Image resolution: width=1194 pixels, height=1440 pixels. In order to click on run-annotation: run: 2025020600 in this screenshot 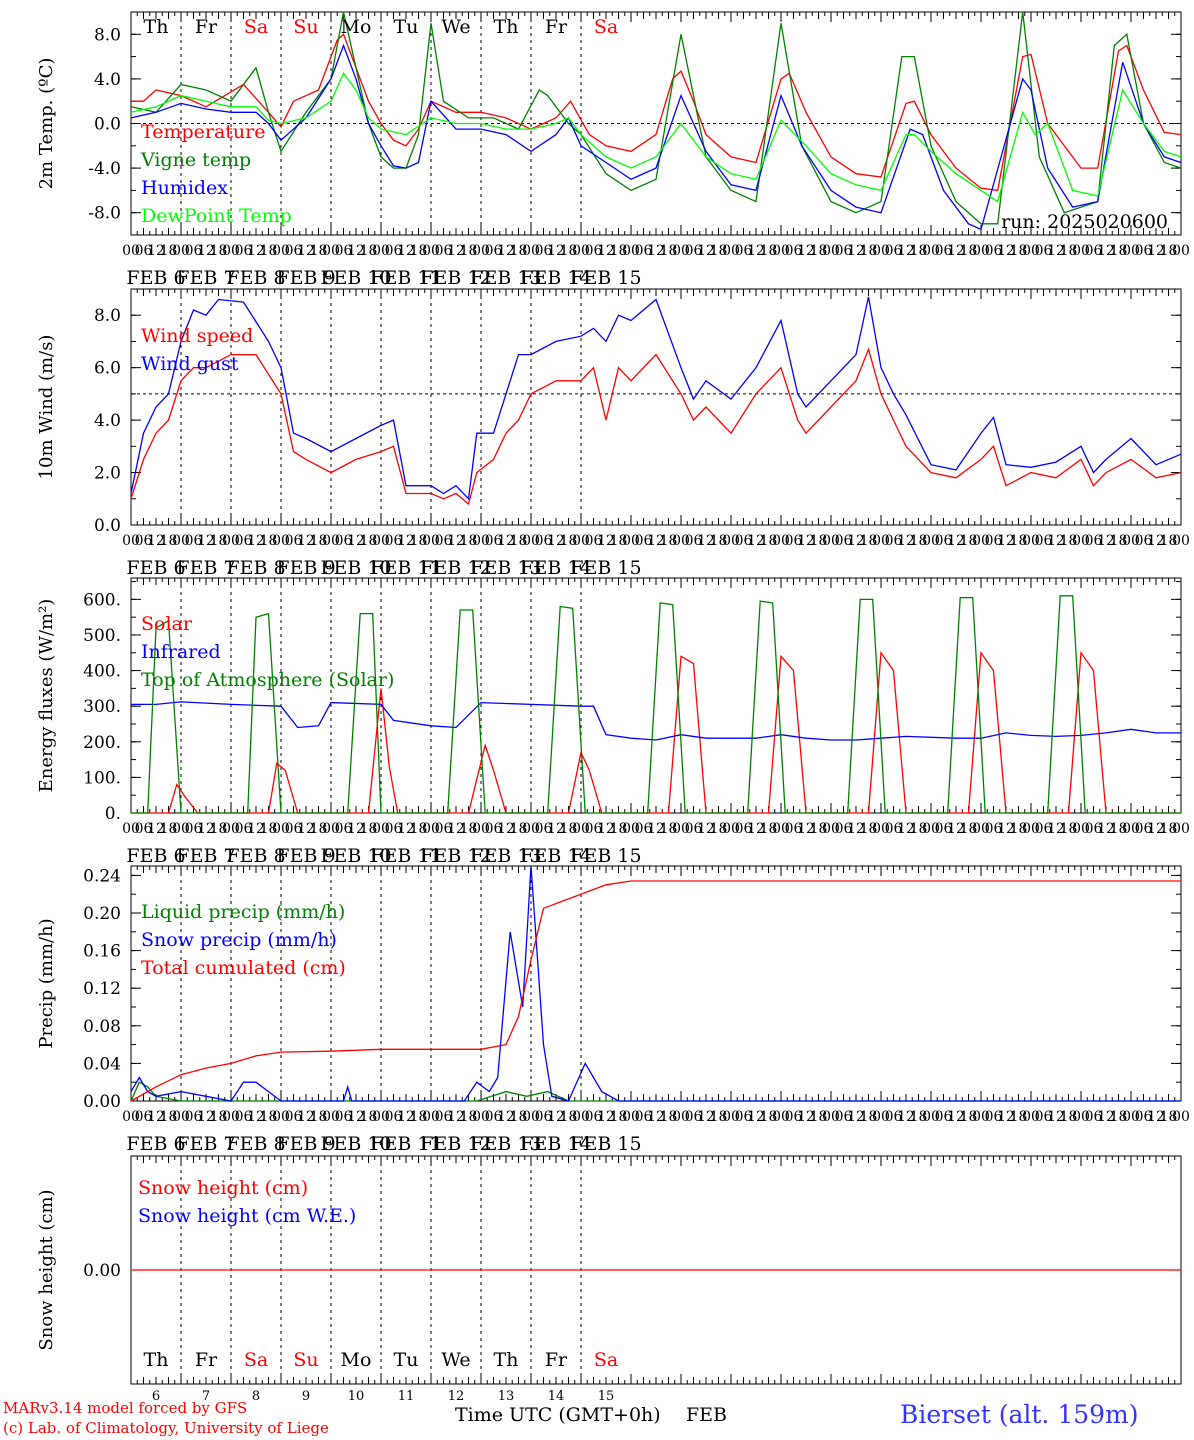, I will do `click(1084, 222)`.